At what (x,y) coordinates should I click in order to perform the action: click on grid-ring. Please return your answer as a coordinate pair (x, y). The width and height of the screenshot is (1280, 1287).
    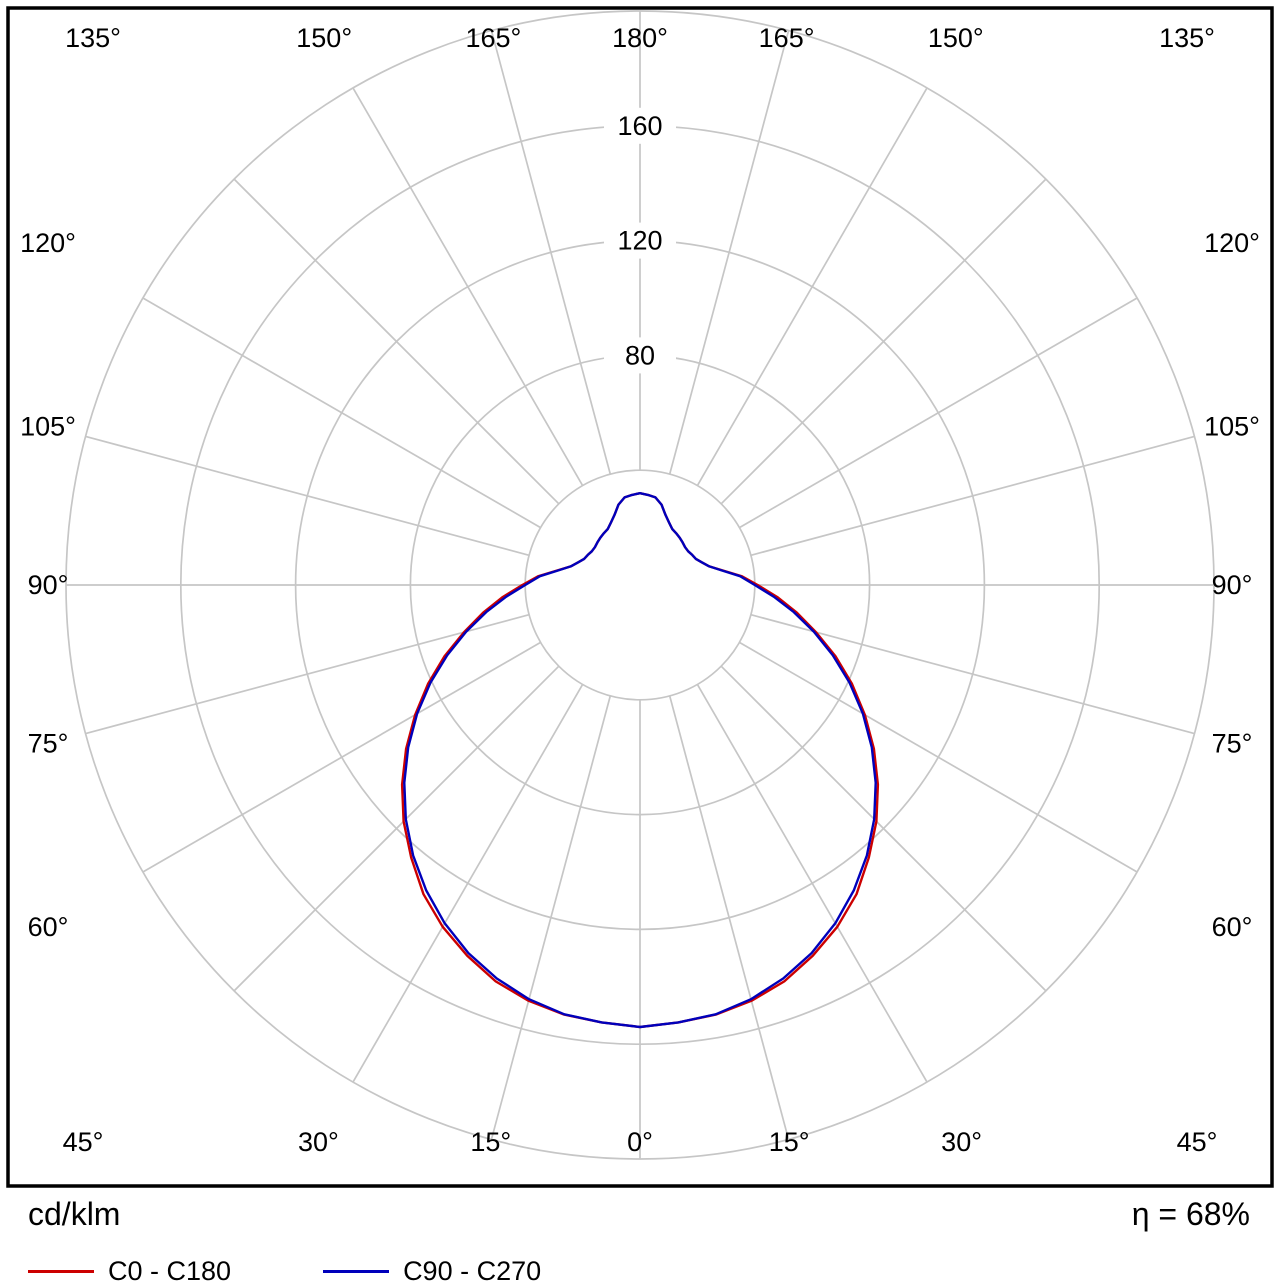
    Looking at the image, I should click on (640, 585).